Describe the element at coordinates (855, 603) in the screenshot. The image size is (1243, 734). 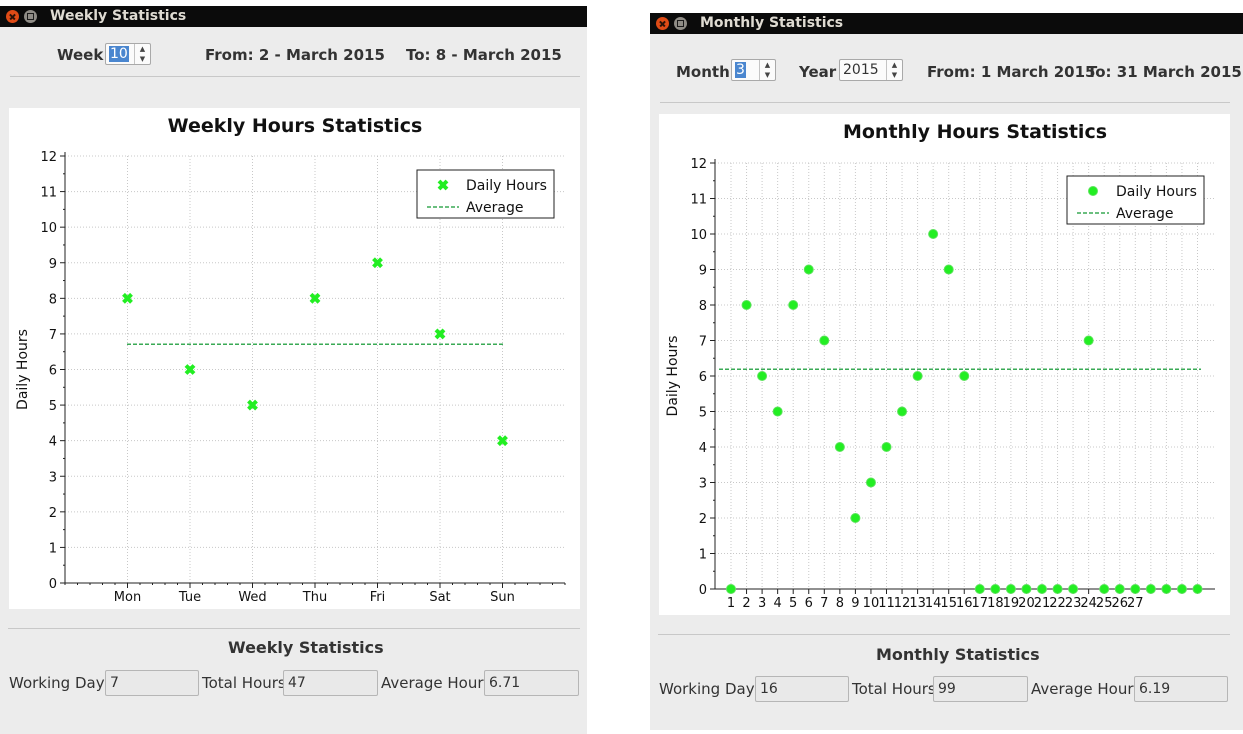
I see `x-tick-label: 9` at that location.